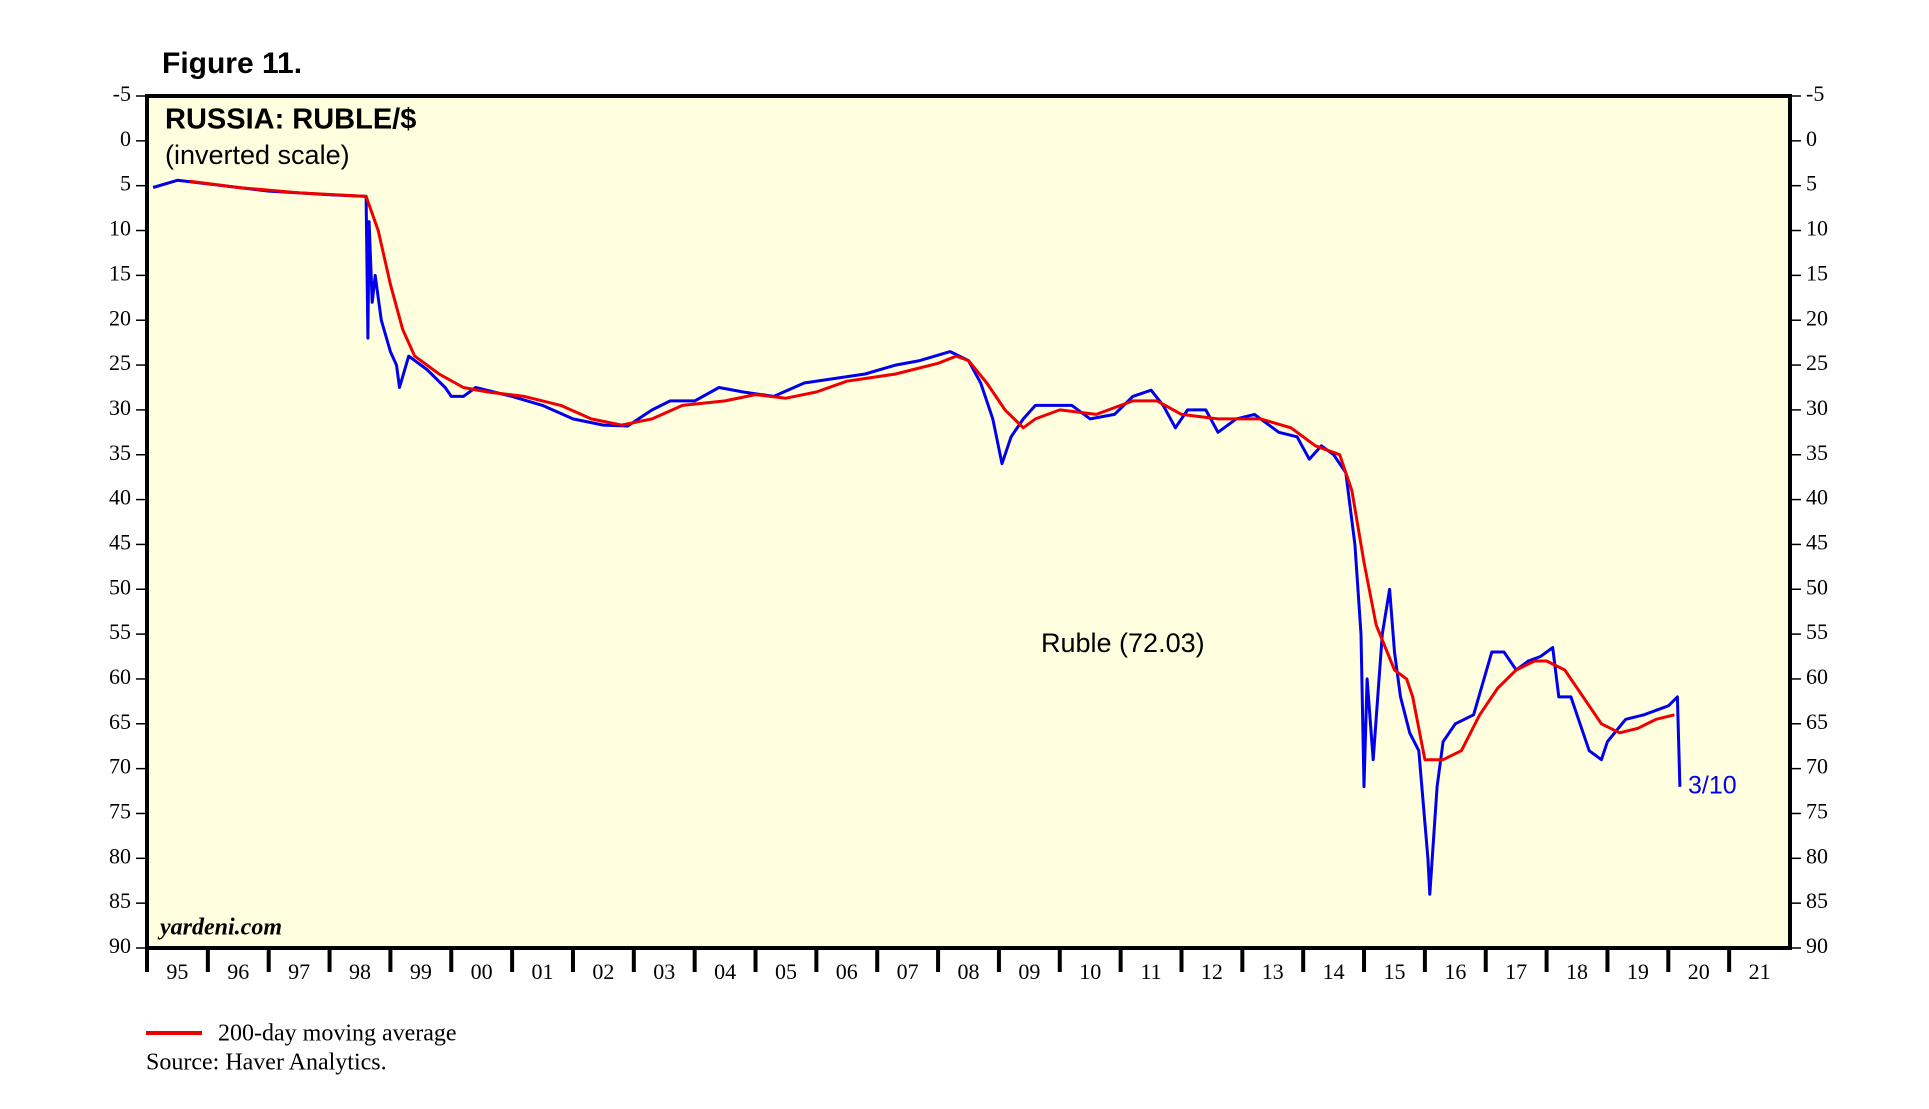  I want to click on x-tick-label: 16, so click(1455, 971).